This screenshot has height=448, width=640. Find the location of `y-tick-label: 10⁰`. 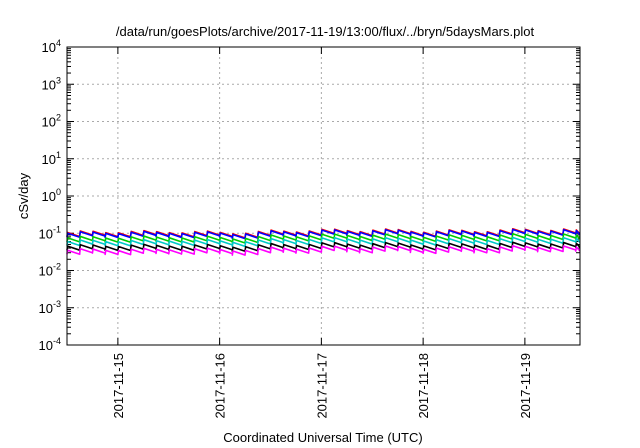

y-tick-label: 10⁰ is located at coordinates (51, 195).